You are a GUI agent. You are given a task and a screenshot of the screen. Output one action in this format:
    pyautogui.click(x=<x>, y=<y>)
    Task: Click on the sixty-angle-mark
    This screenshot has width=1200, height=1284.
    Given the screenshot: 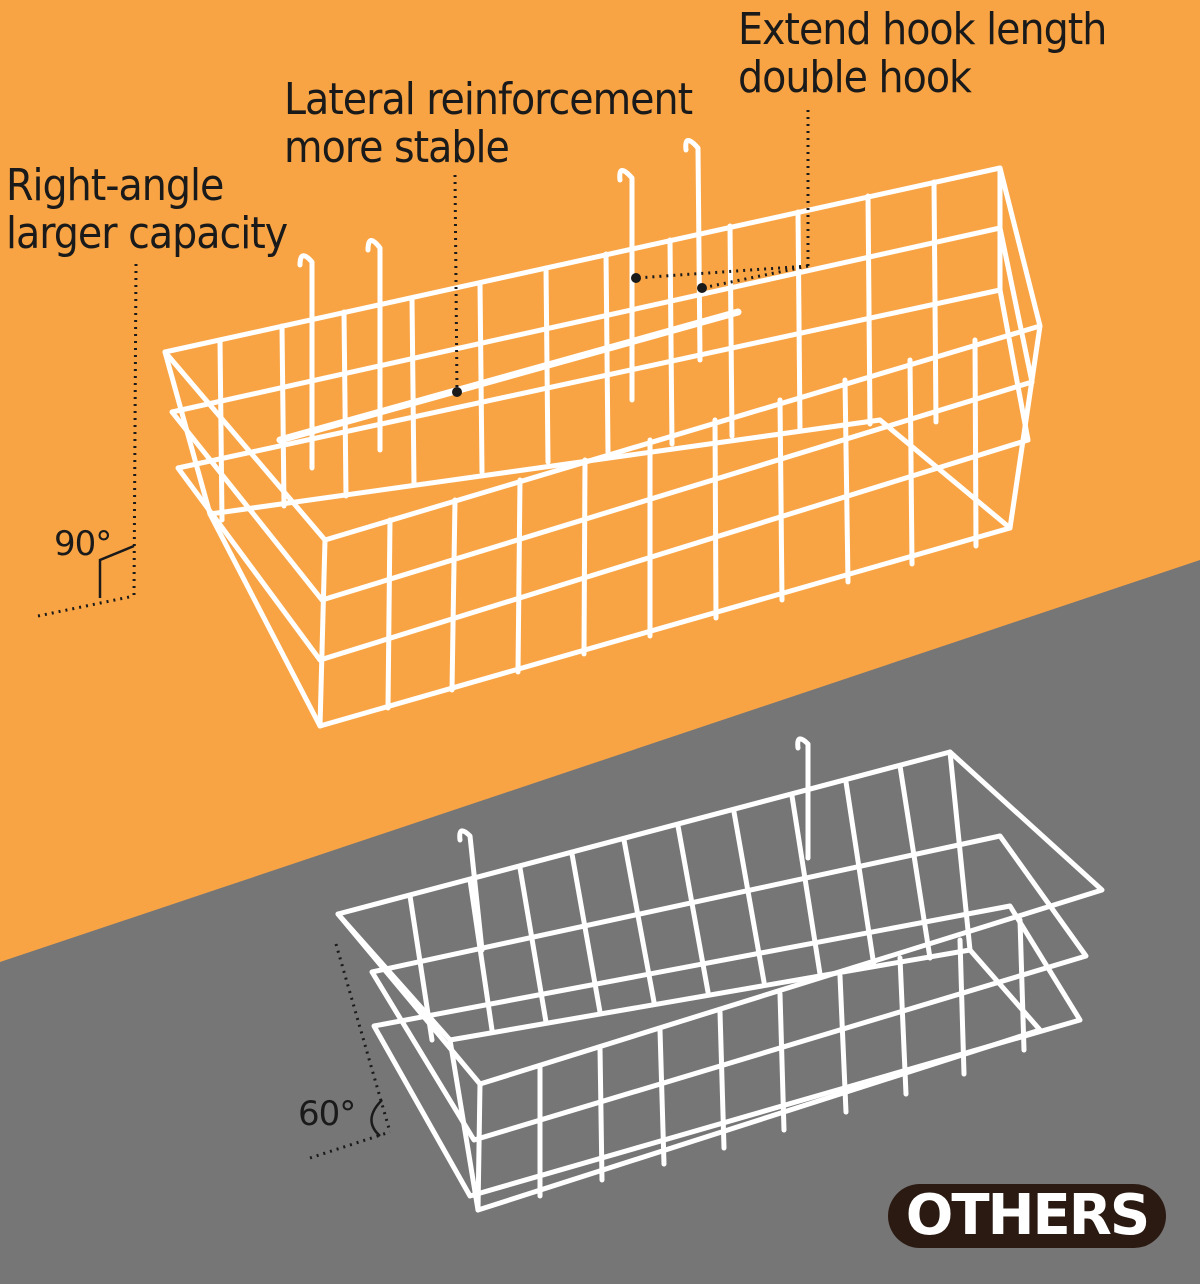 What is the action you would take?
    pyautogui.click(x=376, y=1118)
    